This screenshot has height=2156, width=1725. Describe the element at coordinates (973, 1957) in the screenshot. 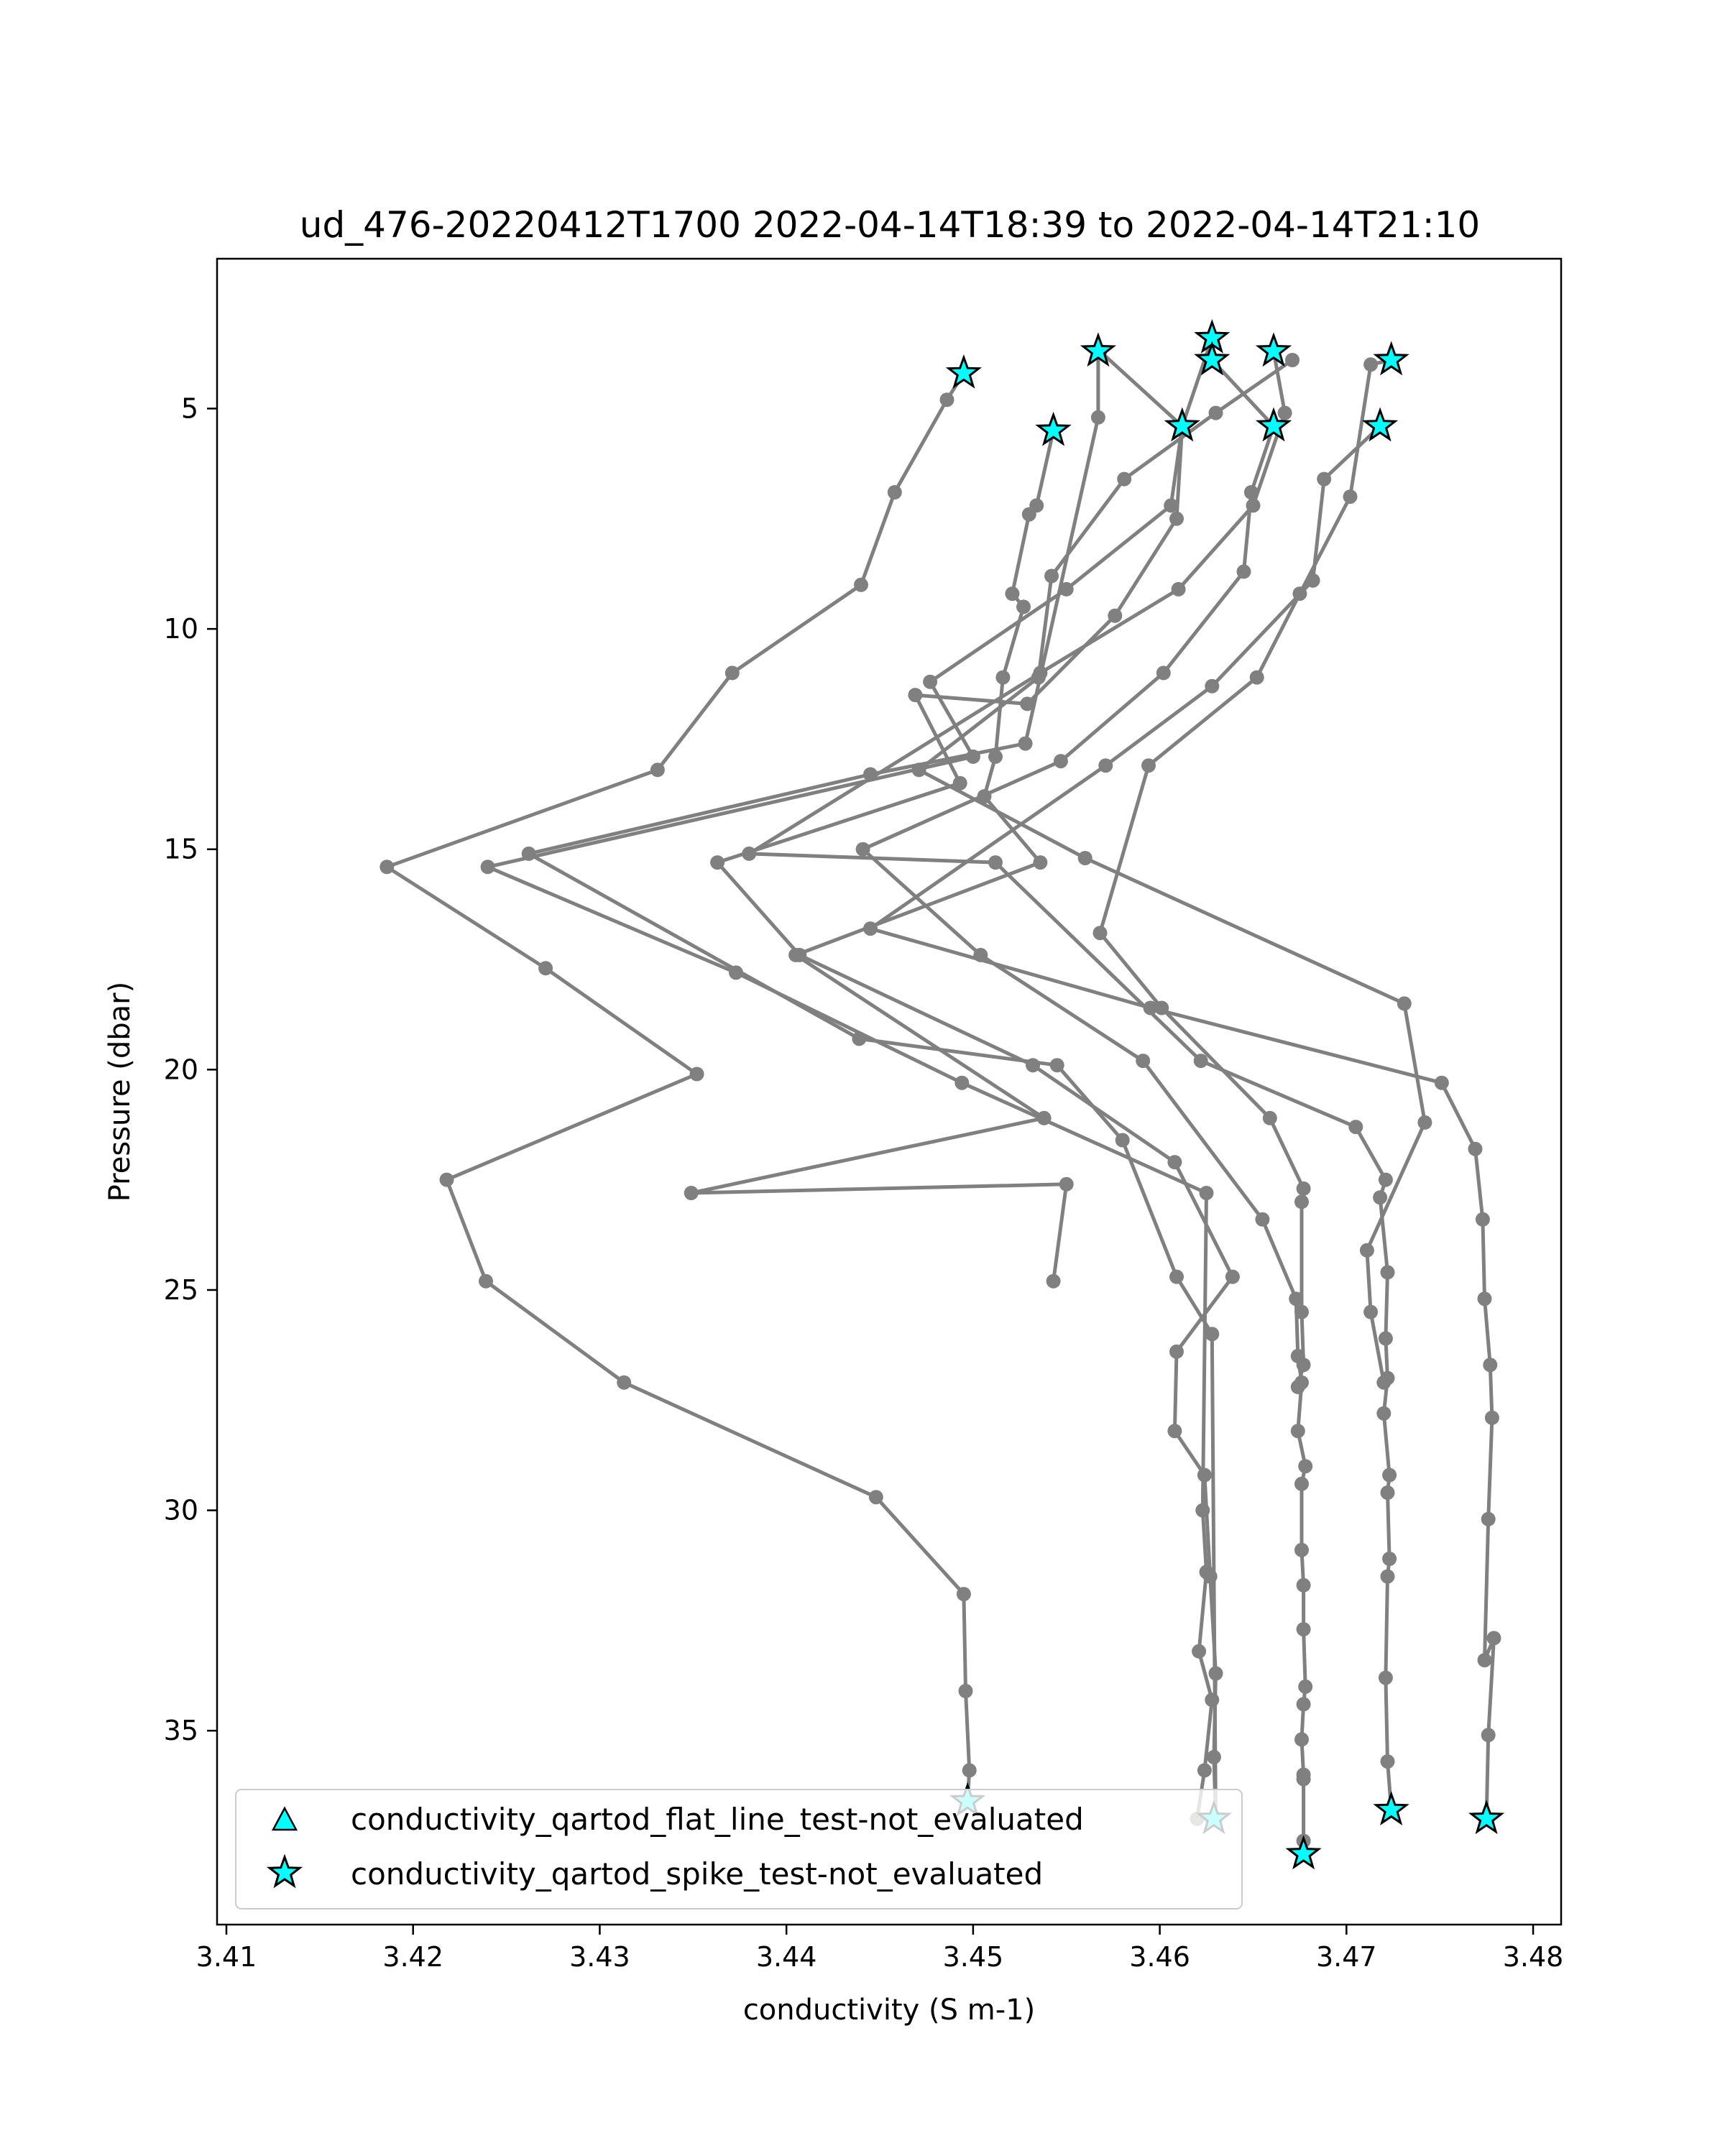

I see `x-tick-label: 3.45` at that location.